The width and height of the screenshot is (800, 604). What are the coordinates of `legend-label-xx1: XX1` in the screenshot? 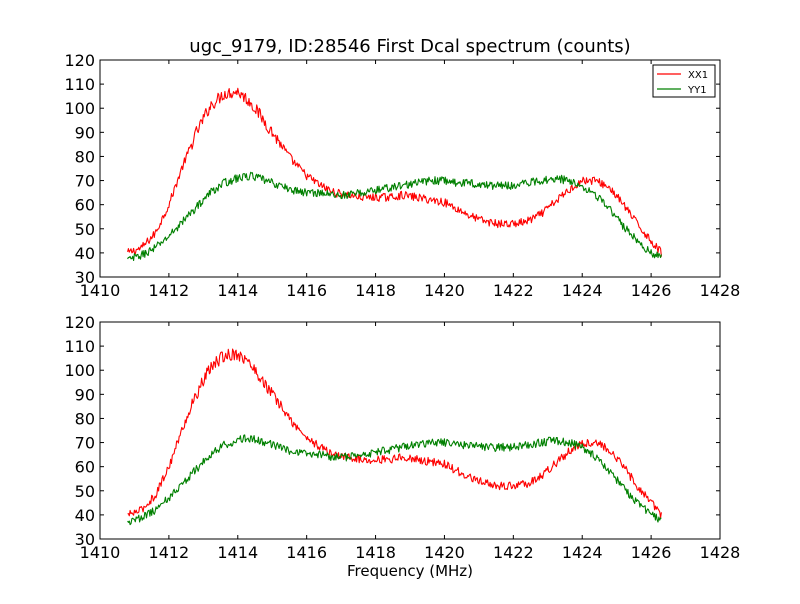 It's located at (698, 75).